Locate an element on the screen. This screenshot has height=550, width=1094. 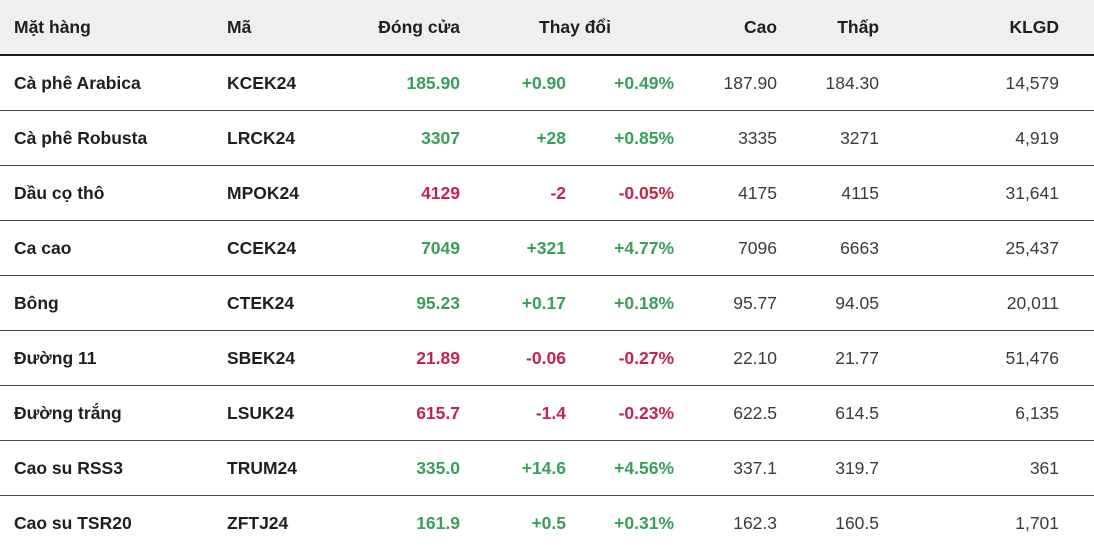
low-cell: 184.30 is located at coordinates (836, 83).